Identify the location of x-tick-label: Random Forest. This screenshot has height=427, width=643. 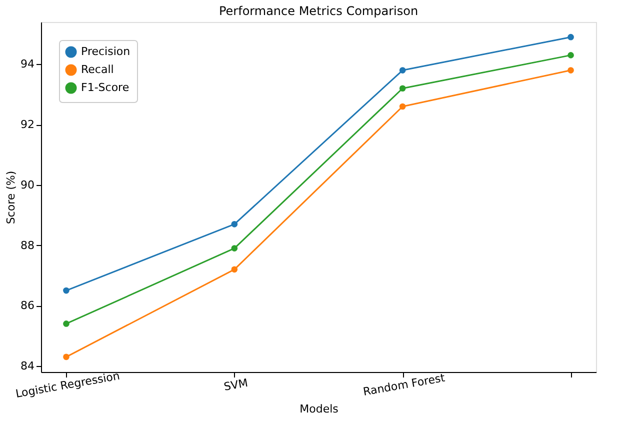
(404, 385).